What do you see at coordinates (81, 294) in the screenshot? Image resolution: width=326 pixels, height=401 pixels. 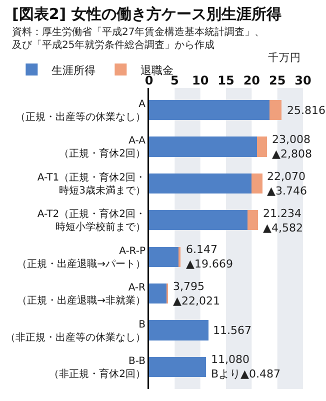 I see `y-tick-label: A-R （正規・出産退職→非就業）` at bounding box center [81, 294].